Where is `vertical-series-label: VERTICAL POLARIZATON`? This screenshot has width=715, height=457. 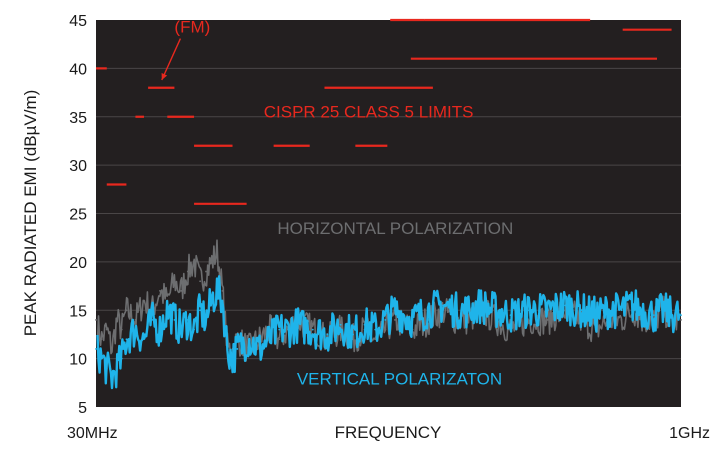 vertical-series-label: VERTICAL POLARIZATON is located at coordinates (399, 379).